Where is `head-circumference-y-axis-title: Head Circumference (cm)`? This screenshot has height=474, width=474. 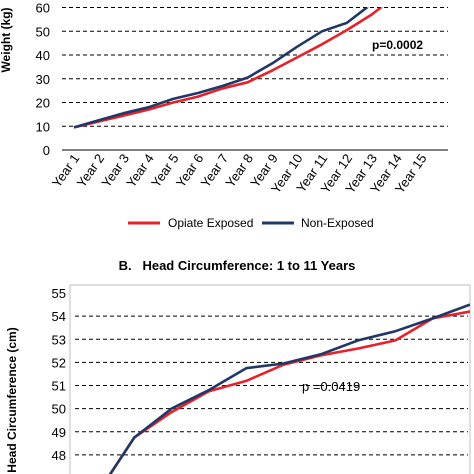
head-circumference-y-axis-title: Head Circumference (cm) is located at coordinates (12, 399).